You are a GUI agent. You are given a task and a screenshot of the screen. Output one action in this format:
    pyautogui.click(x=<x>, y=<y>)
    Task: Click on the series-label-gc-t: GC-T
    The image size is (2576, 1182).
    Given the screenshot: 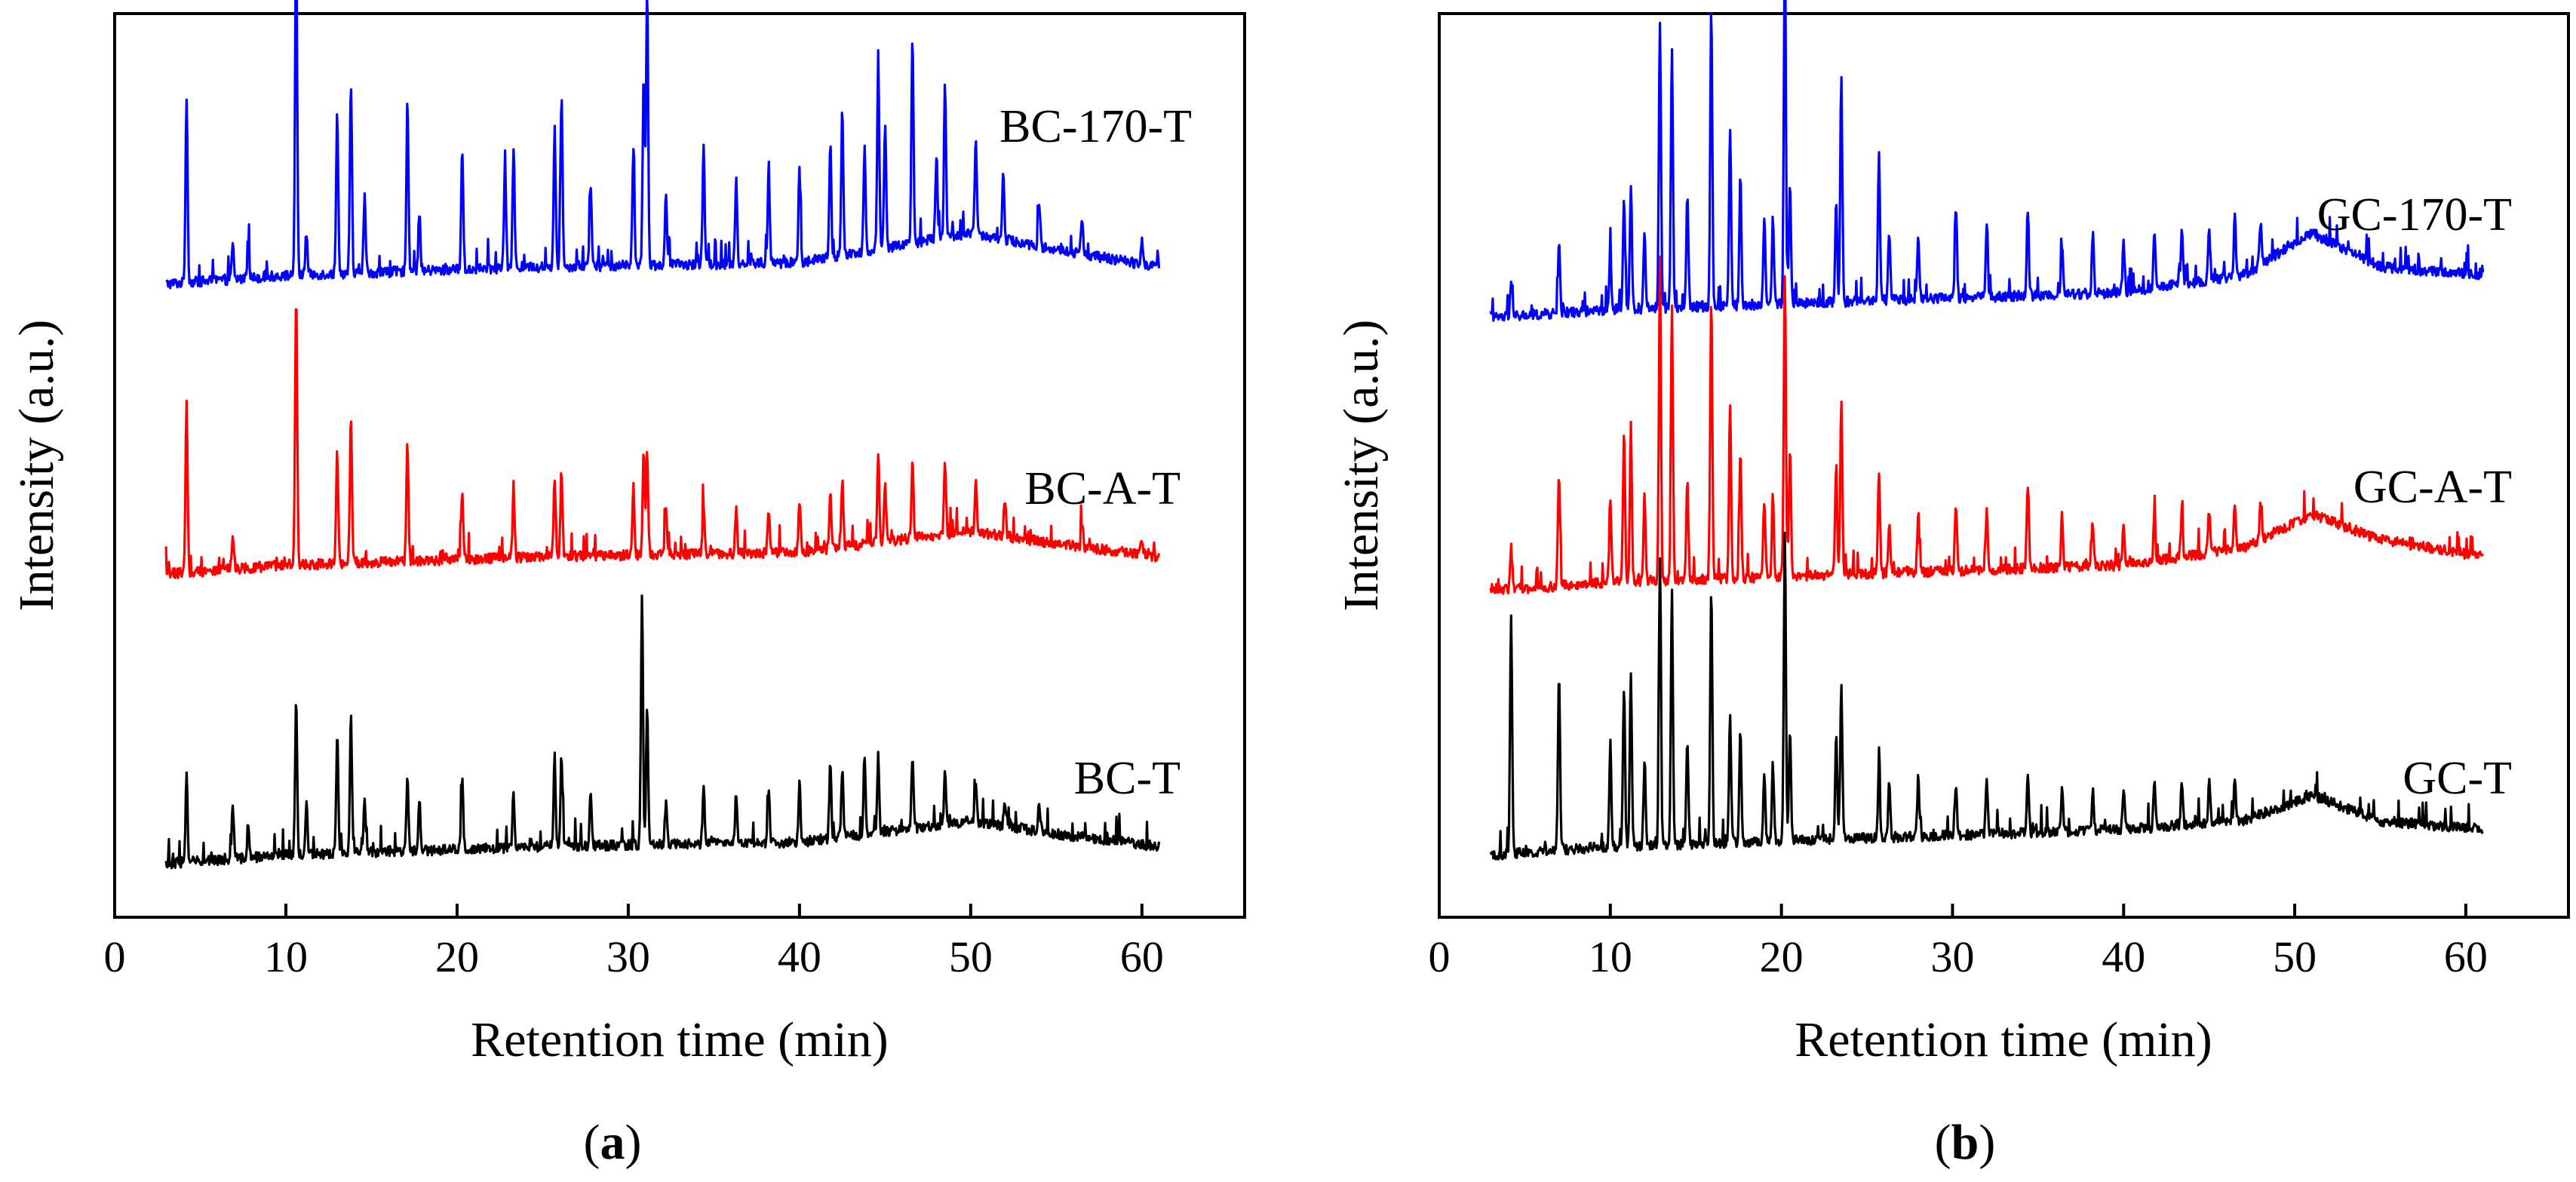 What is the action you would take?
    pyautogui.click(x=2457, y=778)
    